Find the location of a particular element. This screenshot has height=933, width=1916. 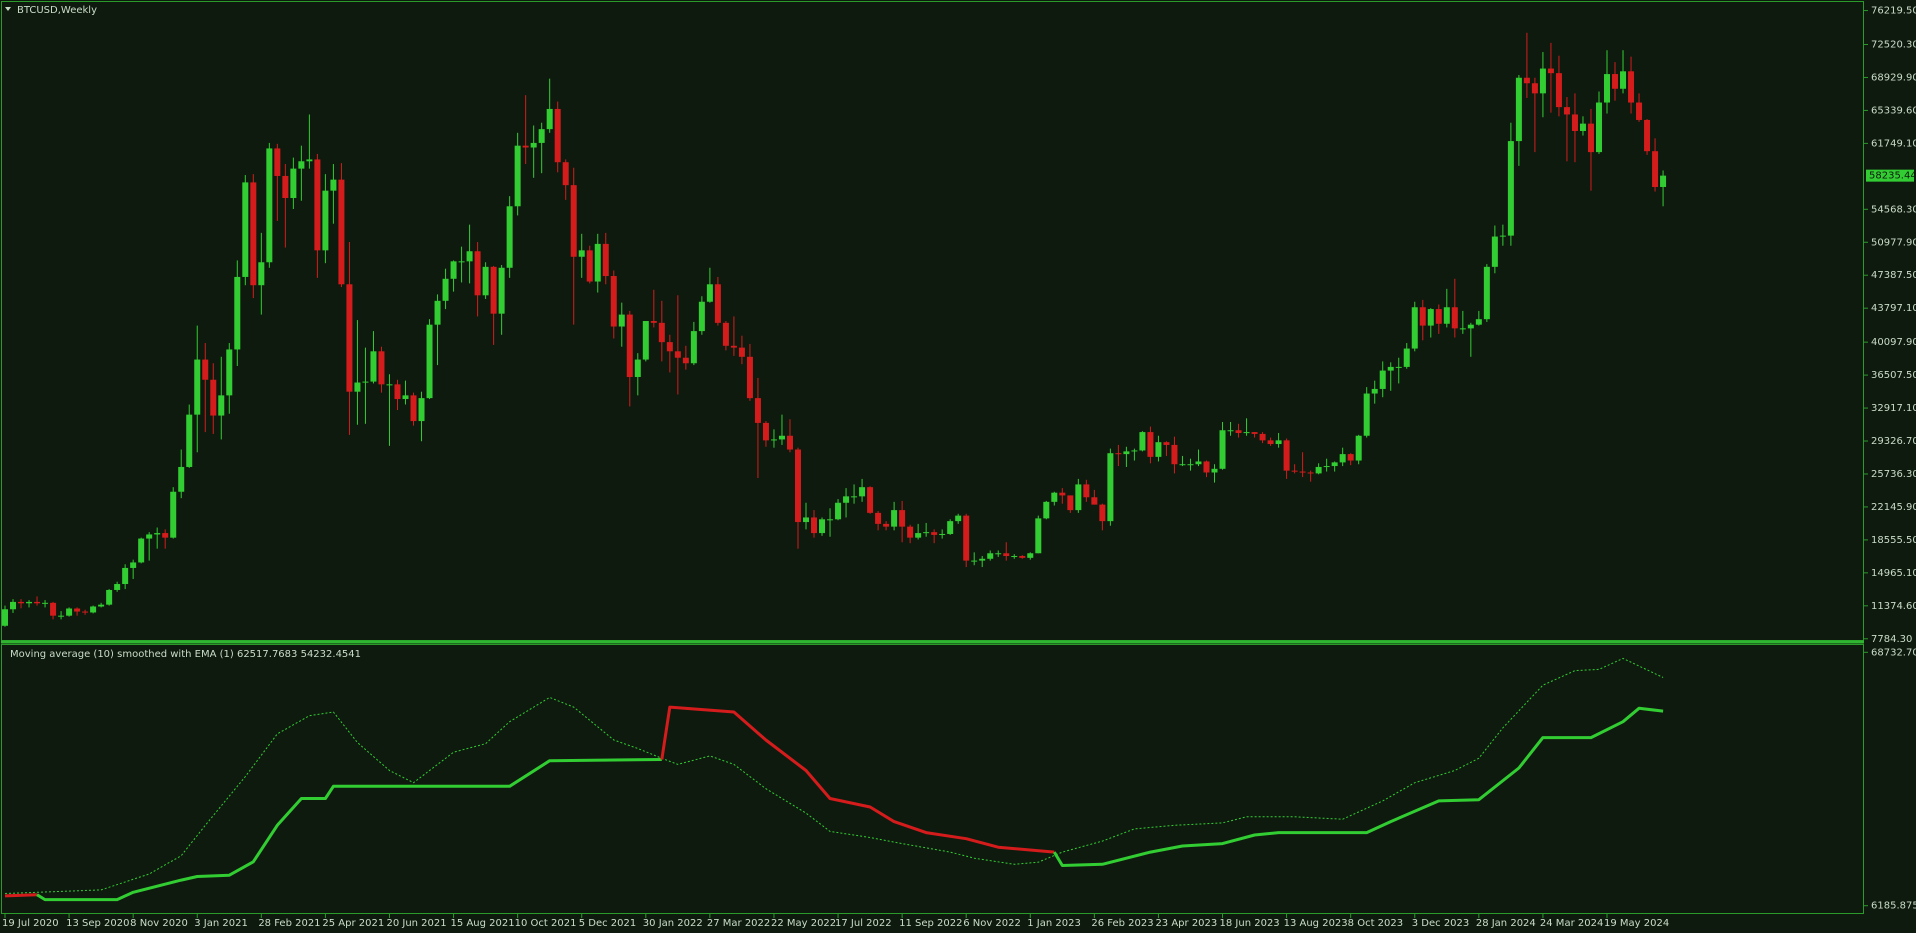

x-tick-label: 28 Feb 2021 is located at coordinates (289, 923).